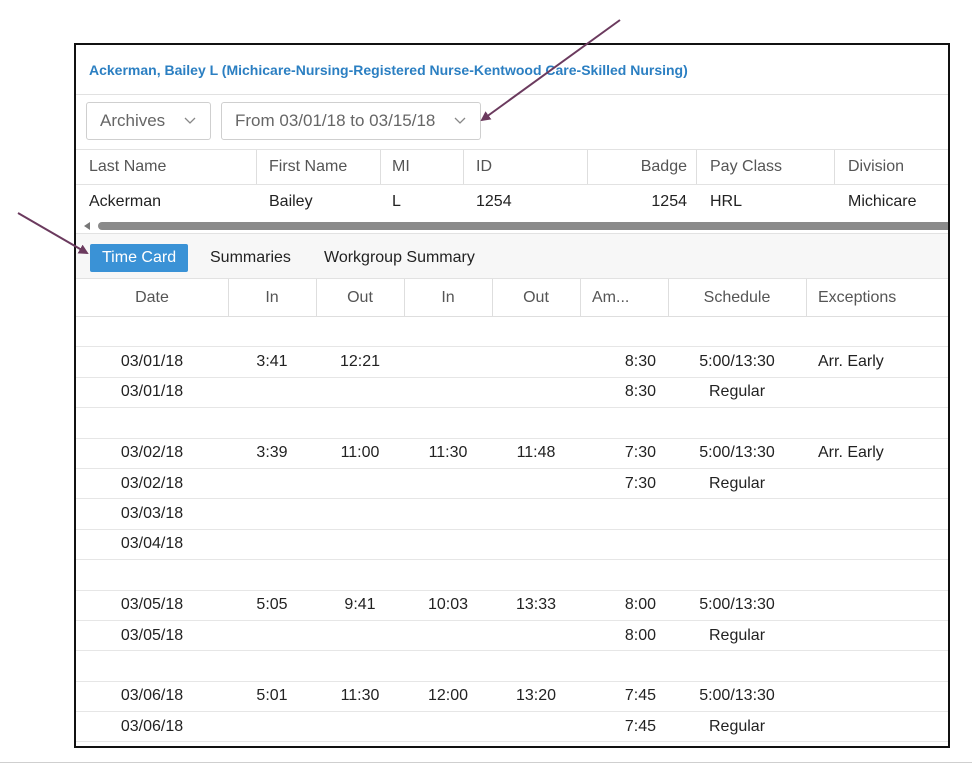 This screenshot has width=972, height=770. I want to click on column-header-first-name: First Name, so click(308, 166).